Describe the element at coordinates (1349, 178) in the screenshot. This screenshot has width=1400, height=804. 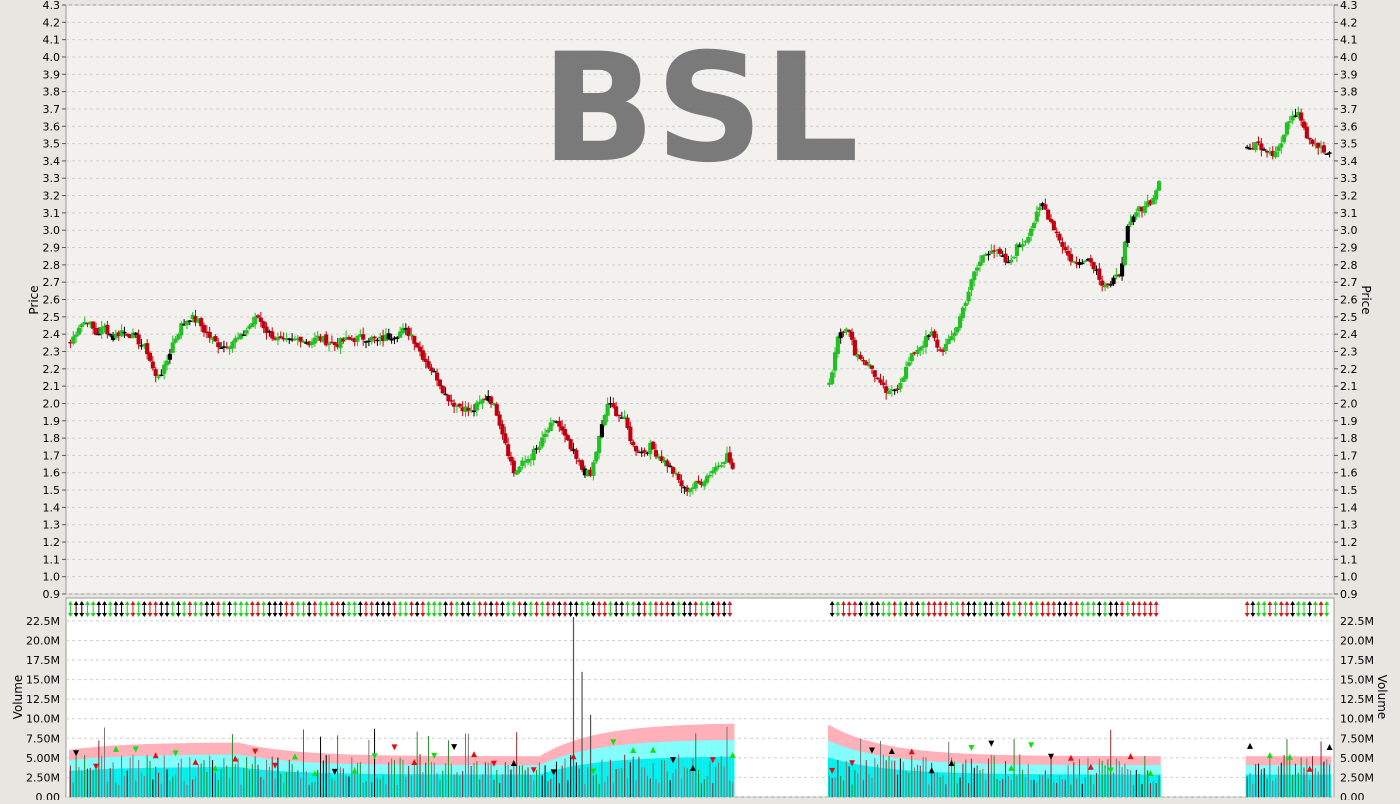
I see `price-tick-label-right: 3.3` at that location.